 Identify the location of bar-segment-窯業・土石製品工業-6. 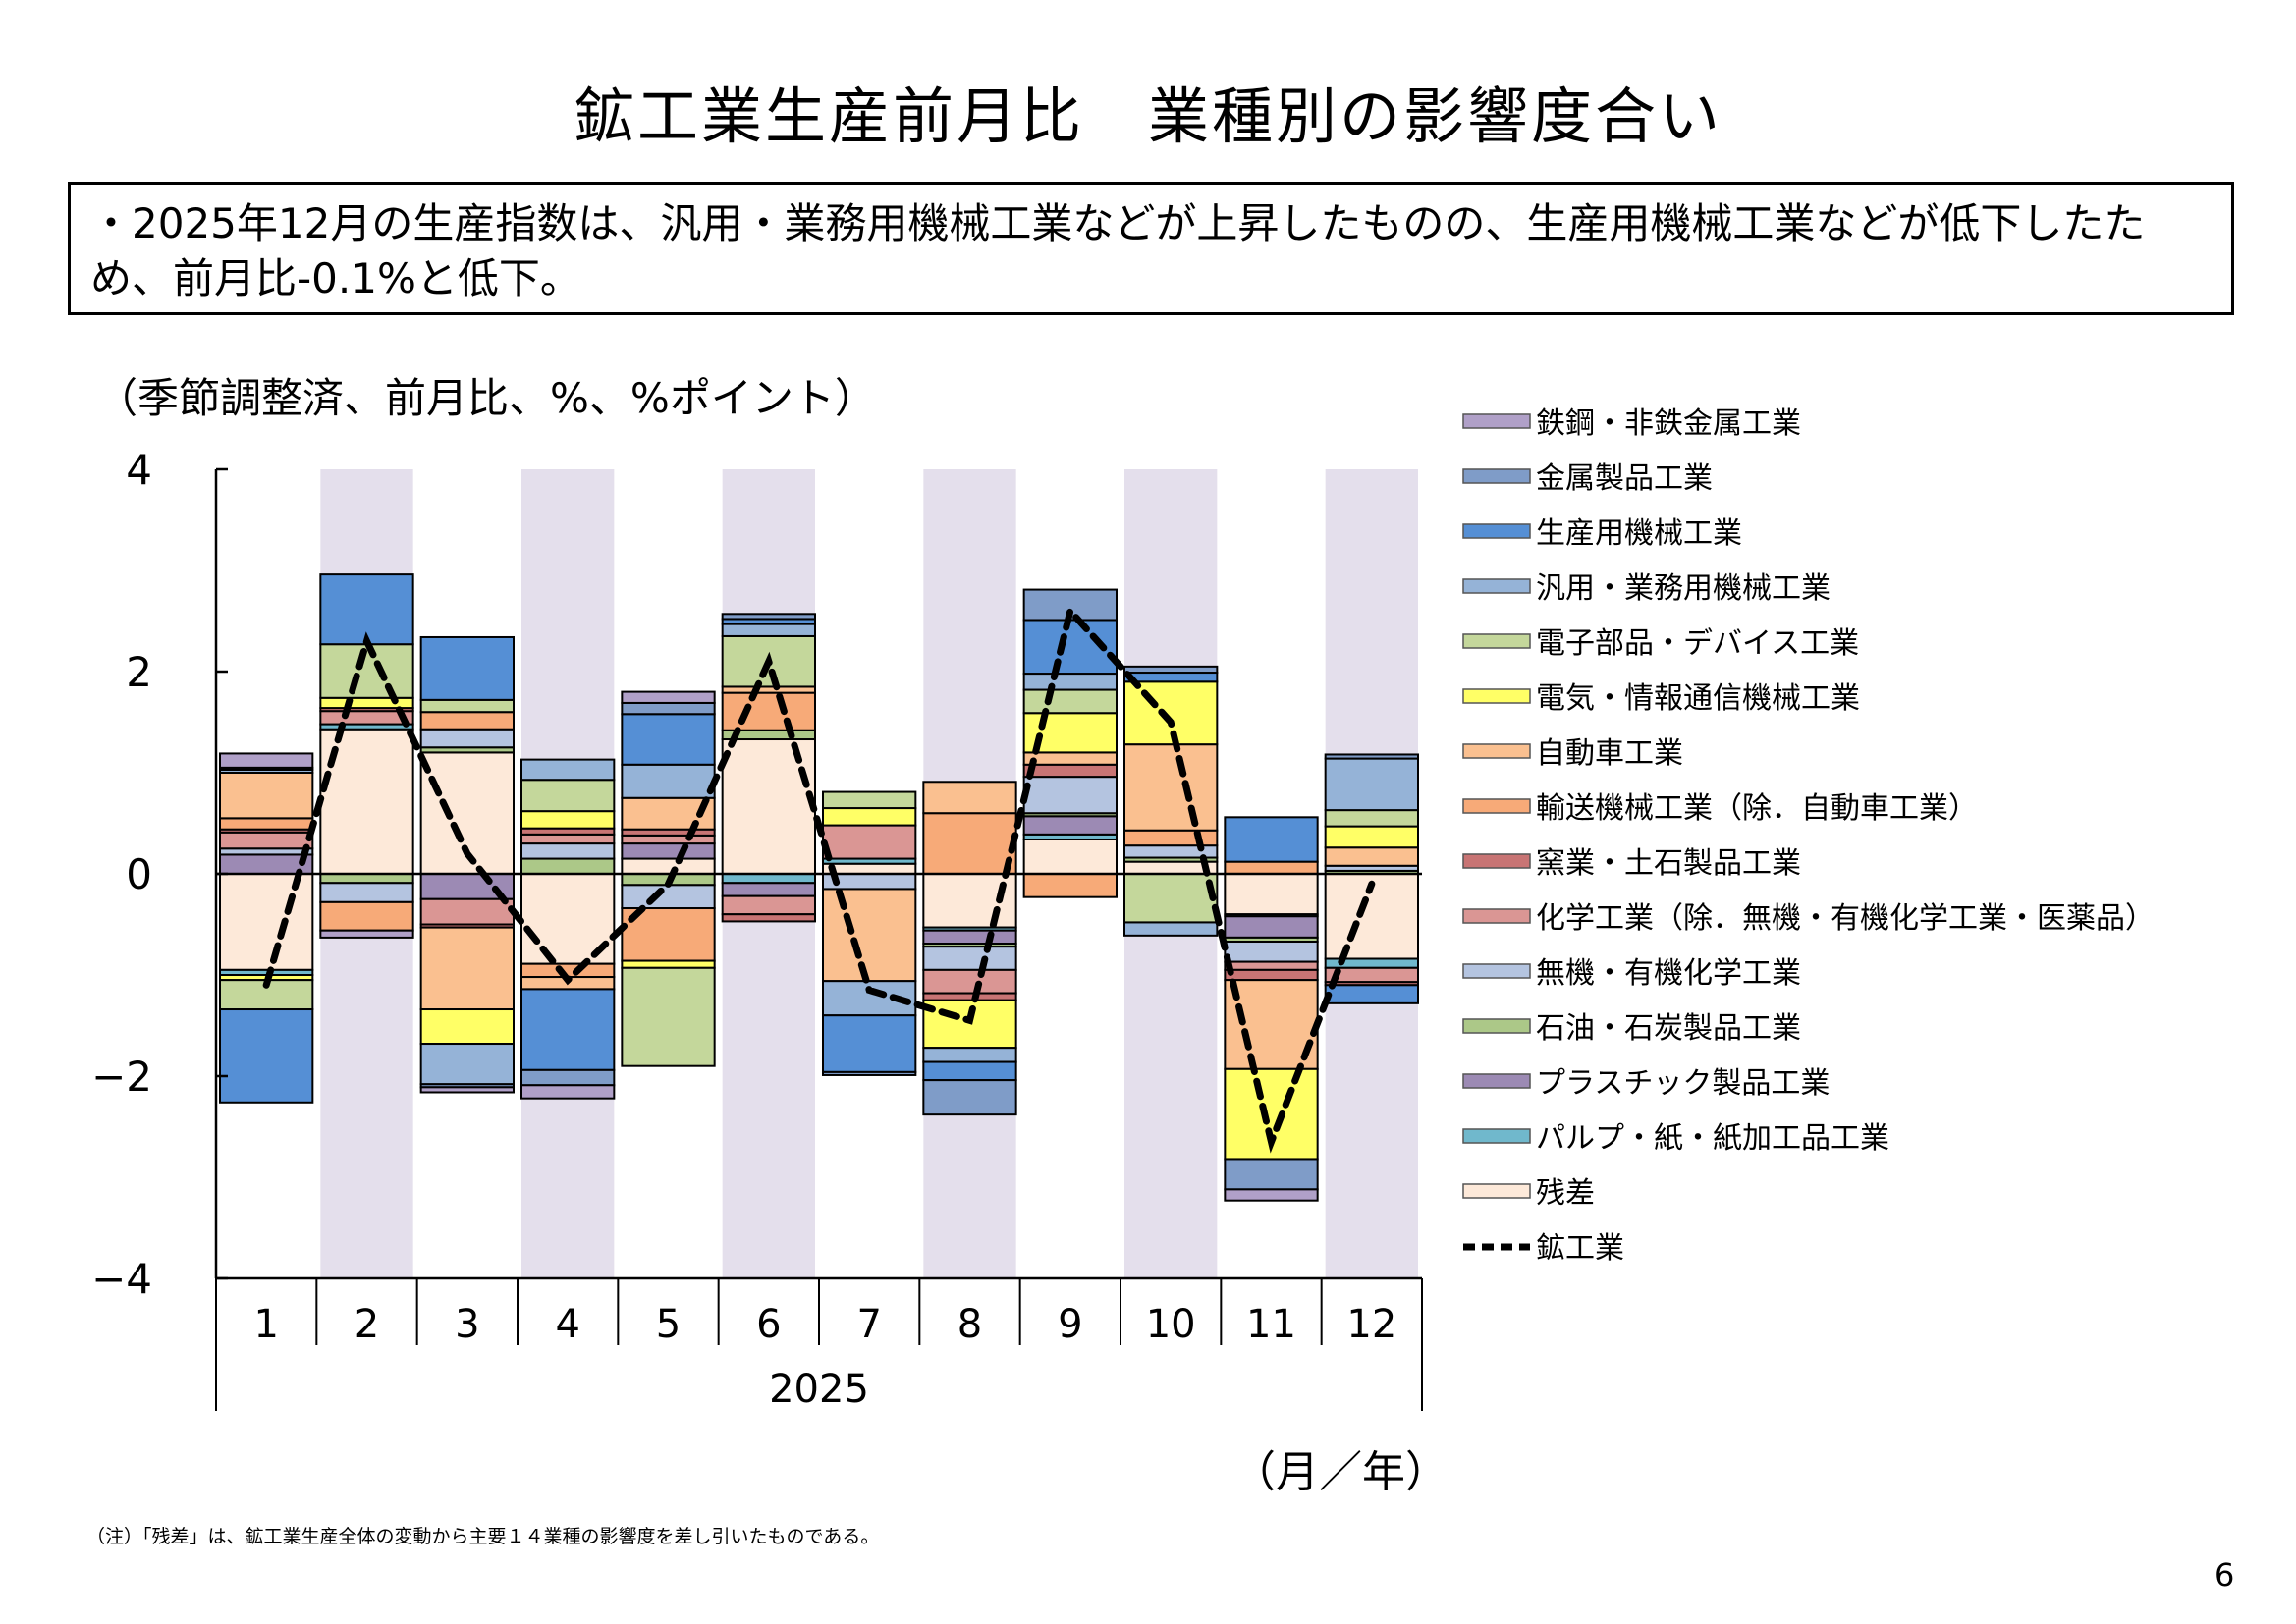
(769, 918).